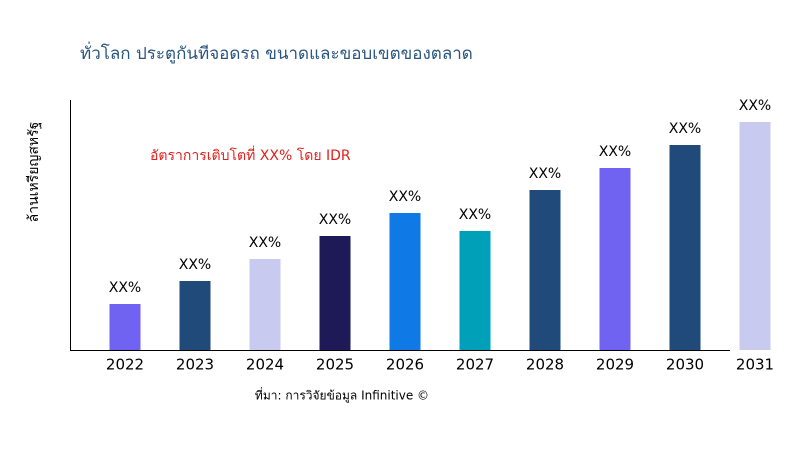 The image size is (800, 454). I want to click on x-tick-label: 2029, so click(615, 365).